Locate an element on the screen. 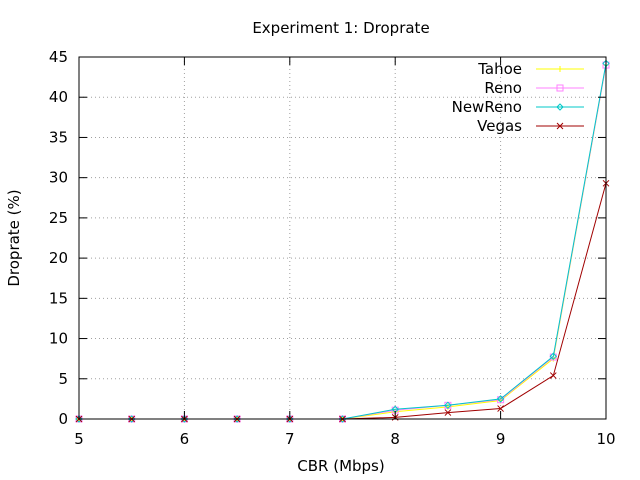 This screenshot has width=640, height=480. legend-item-tahoe: Tahoe is located at coordinates (530, 69).